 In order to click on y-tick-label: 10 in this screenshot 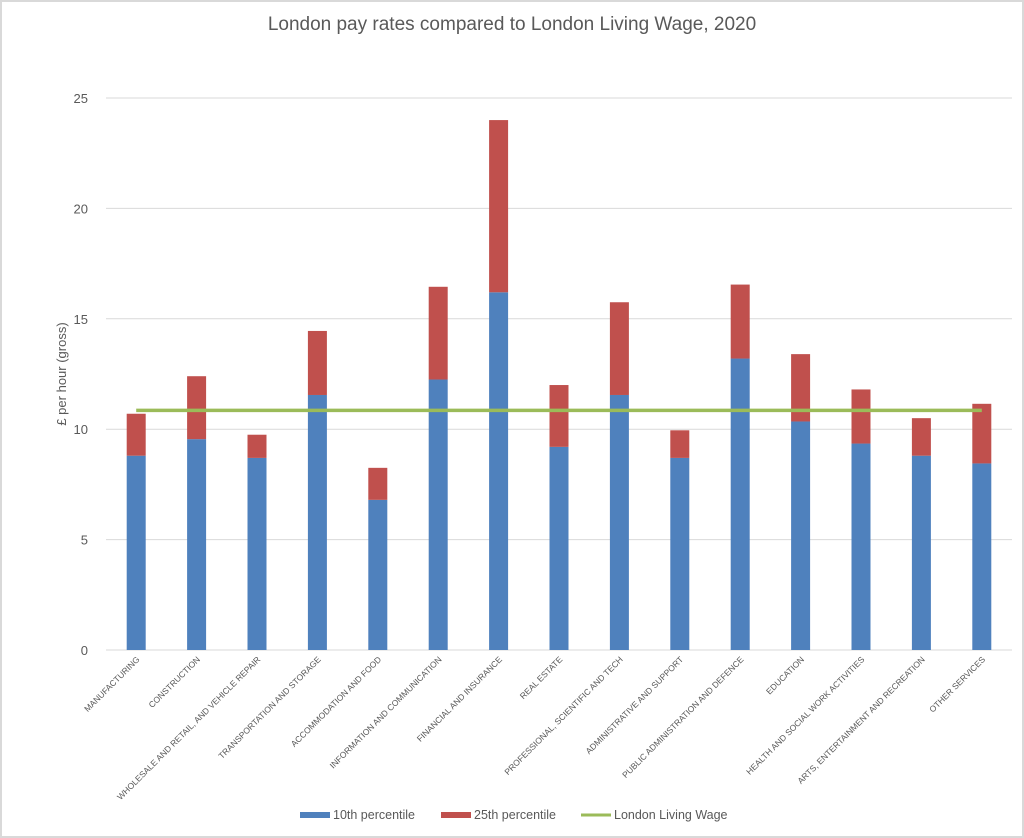, I will do `click(81, 429)`.